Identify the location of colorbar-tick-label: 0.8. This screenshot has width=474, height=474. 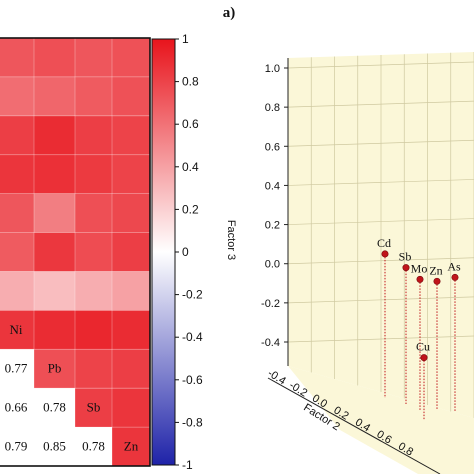
(190, 82).